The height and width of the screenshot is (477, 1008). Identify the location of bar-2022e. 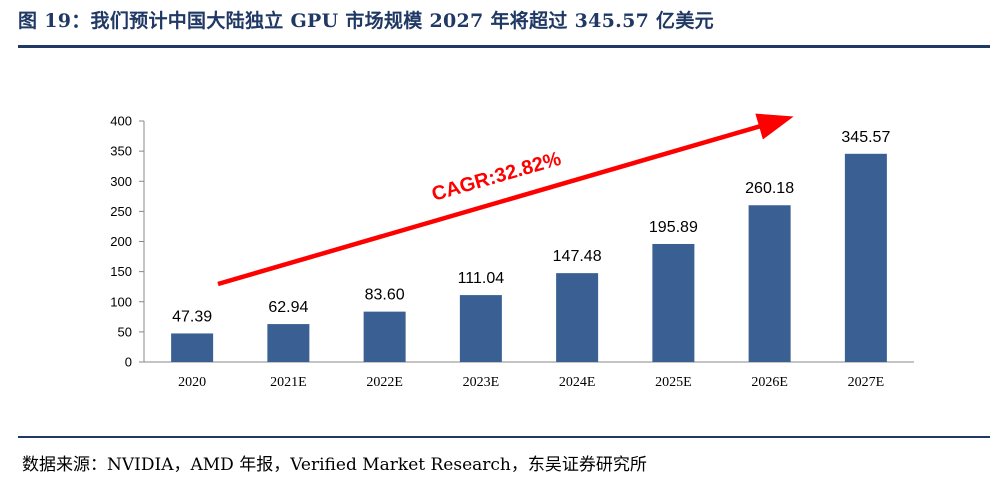
(384, 336).